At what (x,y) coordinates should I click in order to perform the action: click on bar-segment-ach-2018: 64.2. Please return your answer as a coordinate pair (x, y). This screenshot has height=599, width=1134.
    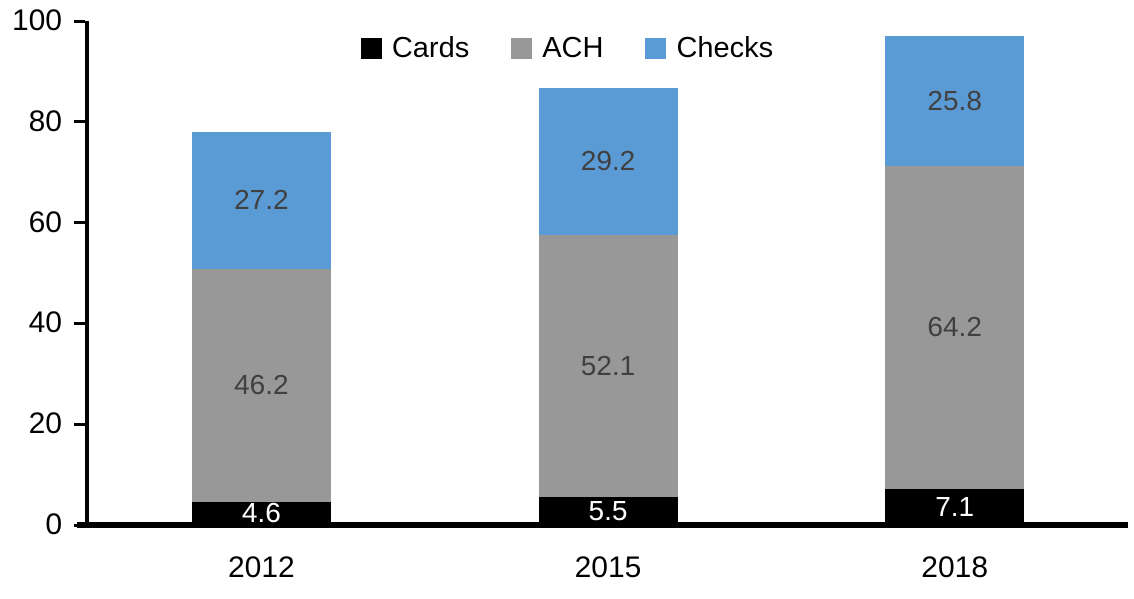
    Looking at the image, I should click on (955, 327).